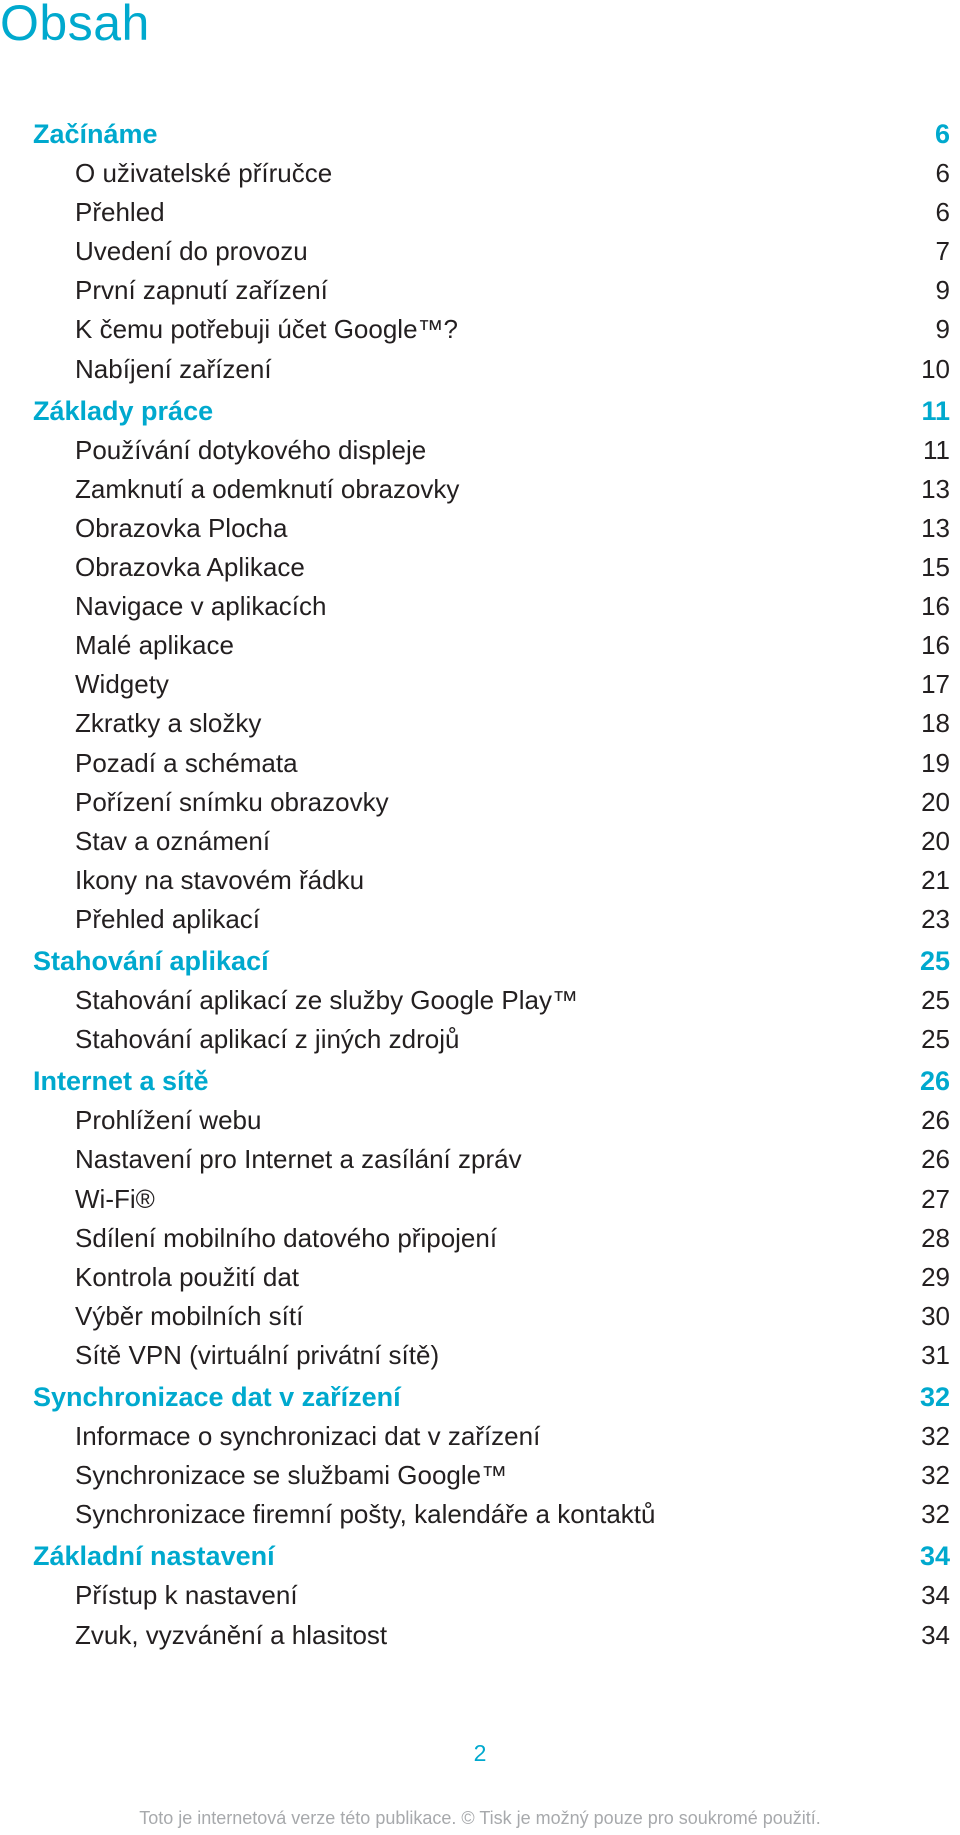 Image resolution: width=960 pixels, height=1835 pixels. What do you see at coordinates (491, 1635) in the screenshot?
I see `toc-entry-link: Zvuk, vyzvánění a hlasitost 34` at bounding box center [491, 1635].